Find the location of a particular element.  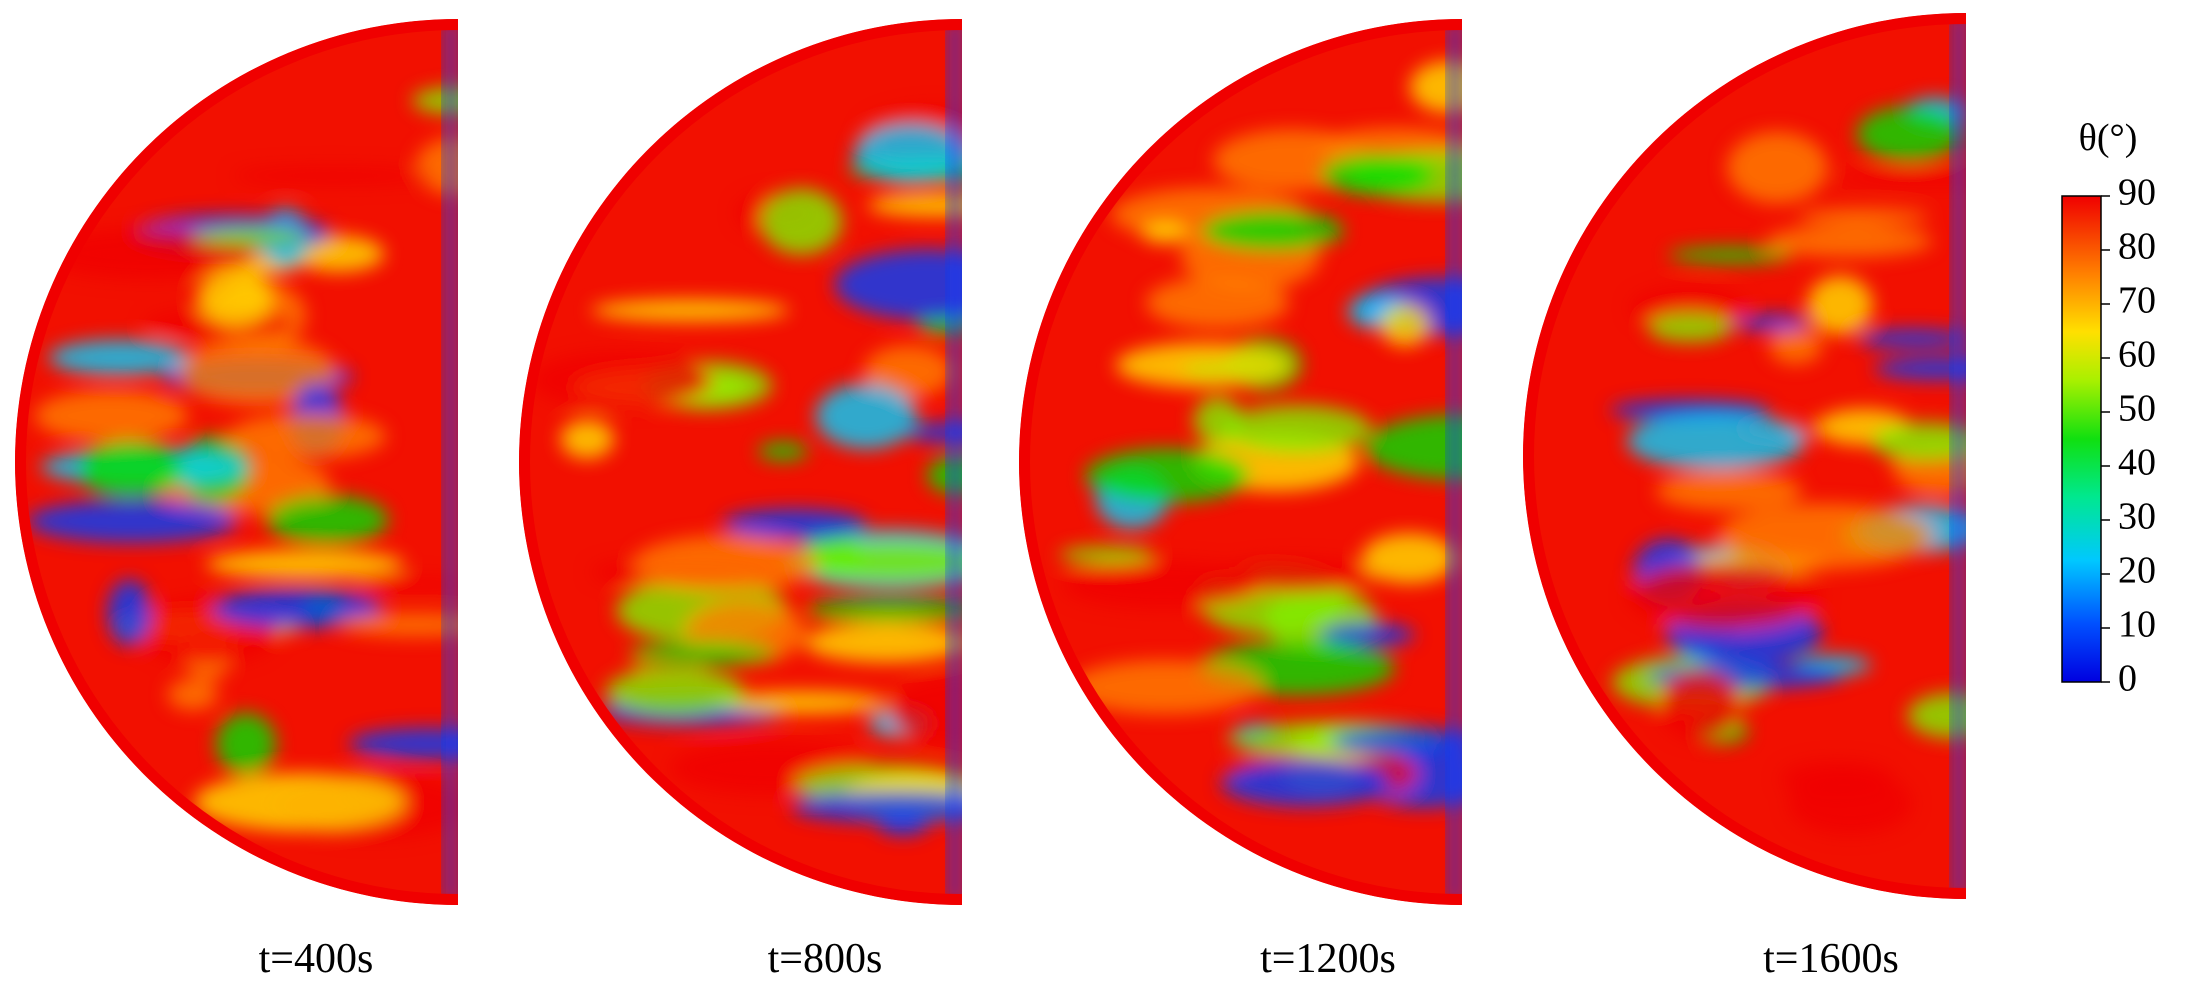

tick-label: 70 is located at coordinates (2137, 301).